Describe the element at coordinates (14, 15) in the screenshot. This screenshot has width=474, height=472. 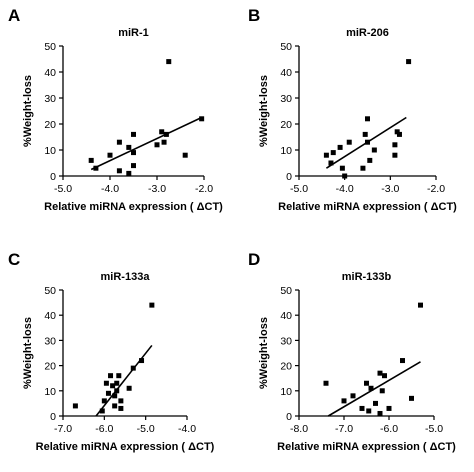
I see `panel-letter-a: A` at that location.